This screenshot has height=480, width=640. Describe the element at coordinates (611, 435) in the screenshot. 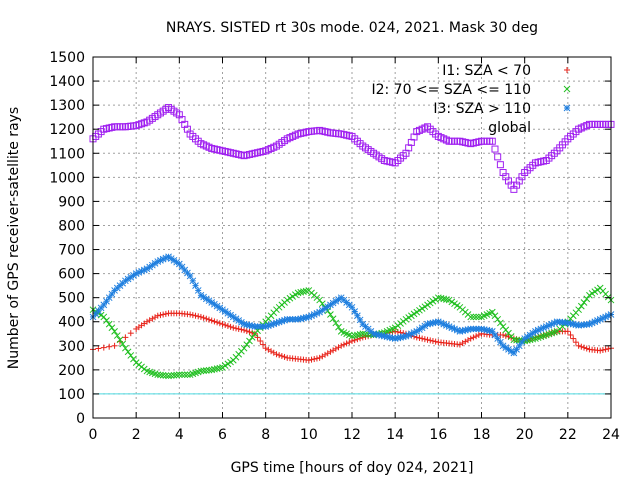

I see `x-tick-label: 24` at that location.